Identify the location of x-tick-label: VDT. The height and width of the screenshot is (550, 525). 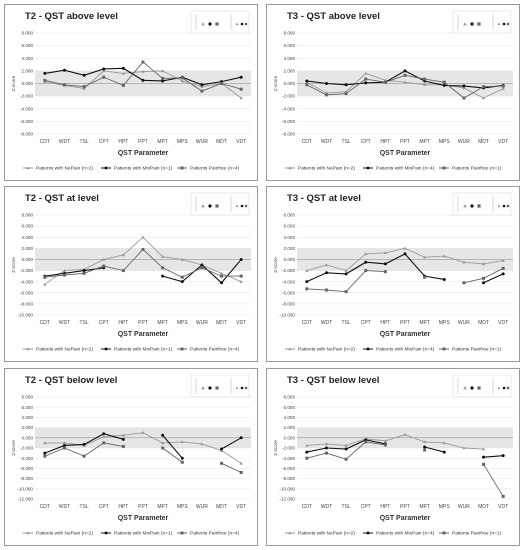
(241, 507).